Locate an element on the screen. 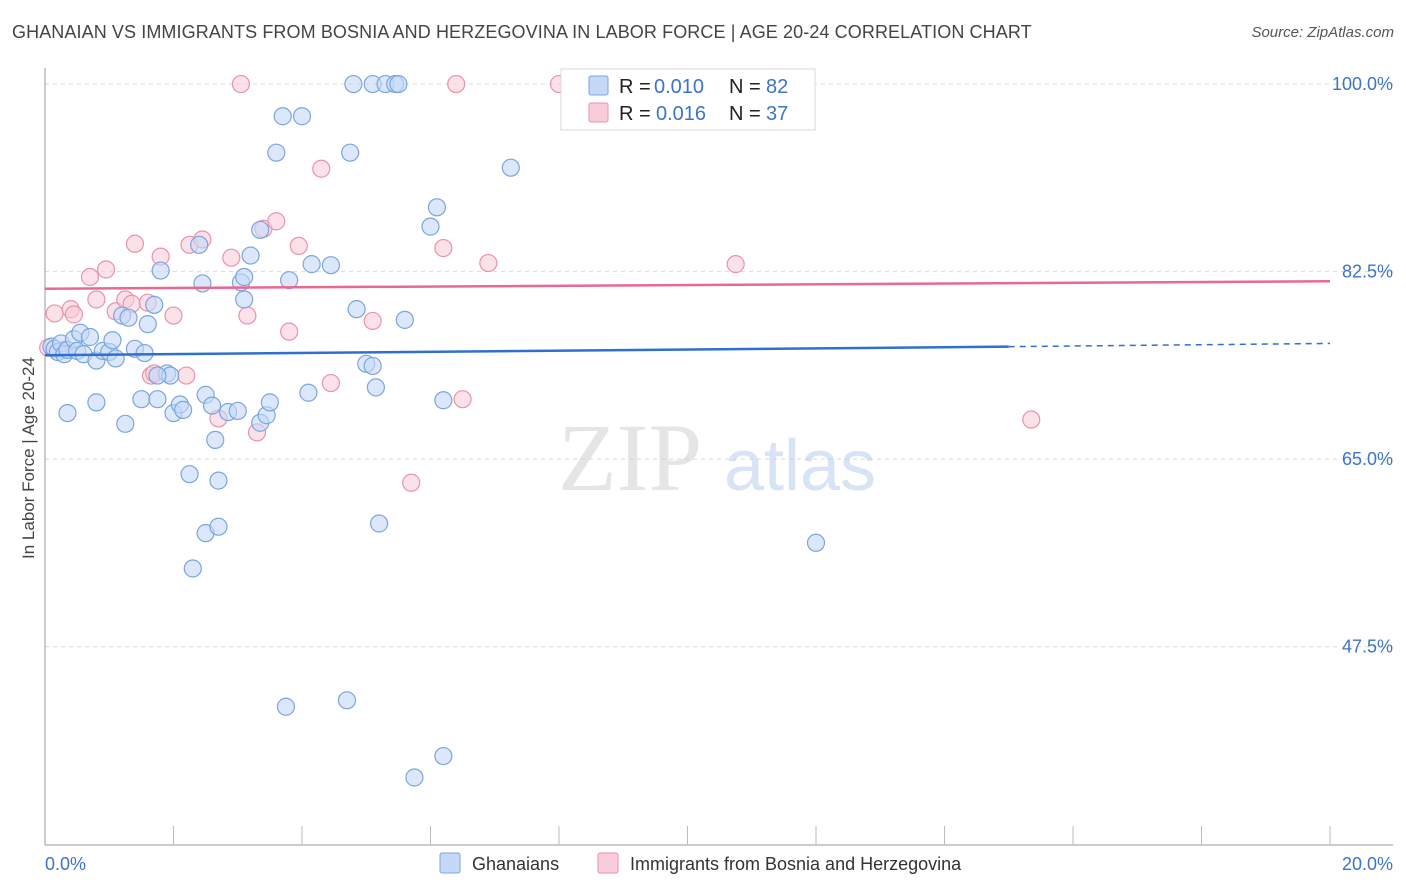 This screenshot has width=1406, height=892. legend-r-value-1: 0.010 is located at coordinates (679, 87).